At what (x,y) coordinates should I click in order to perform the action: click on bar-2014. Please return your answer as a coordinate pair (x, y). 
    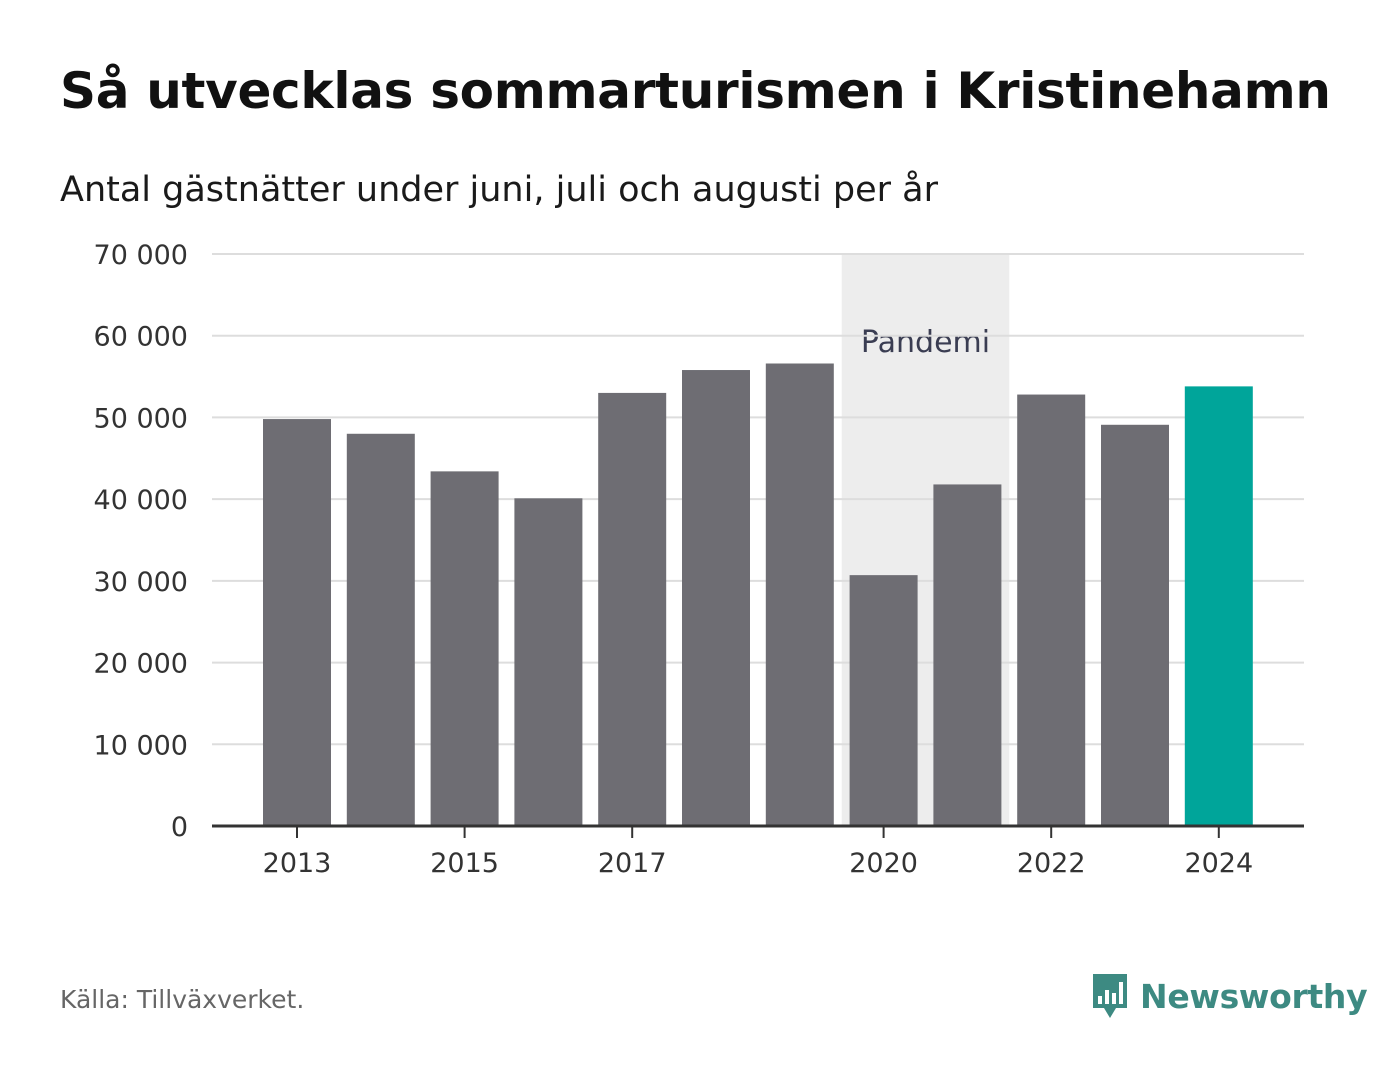
    Looking at the image, I should click on (380, 629).